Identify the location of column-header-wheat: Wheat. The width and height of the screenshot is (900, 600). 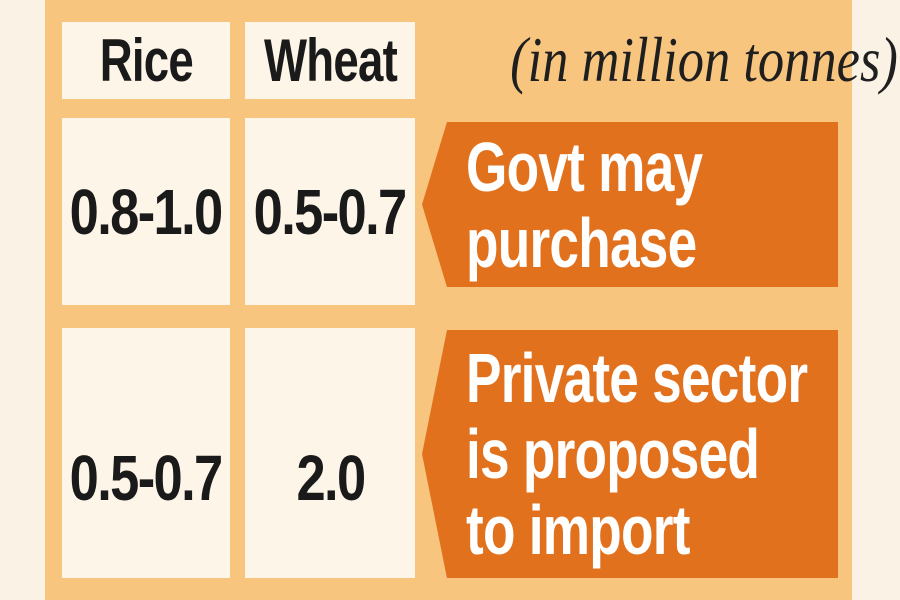
(330, 60).